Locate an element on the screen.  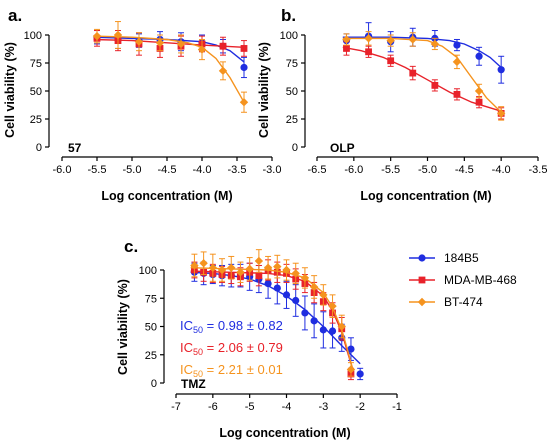
legend: 184B5 MDA-MB-468 BT-474 is located at coordinates (463, 280).